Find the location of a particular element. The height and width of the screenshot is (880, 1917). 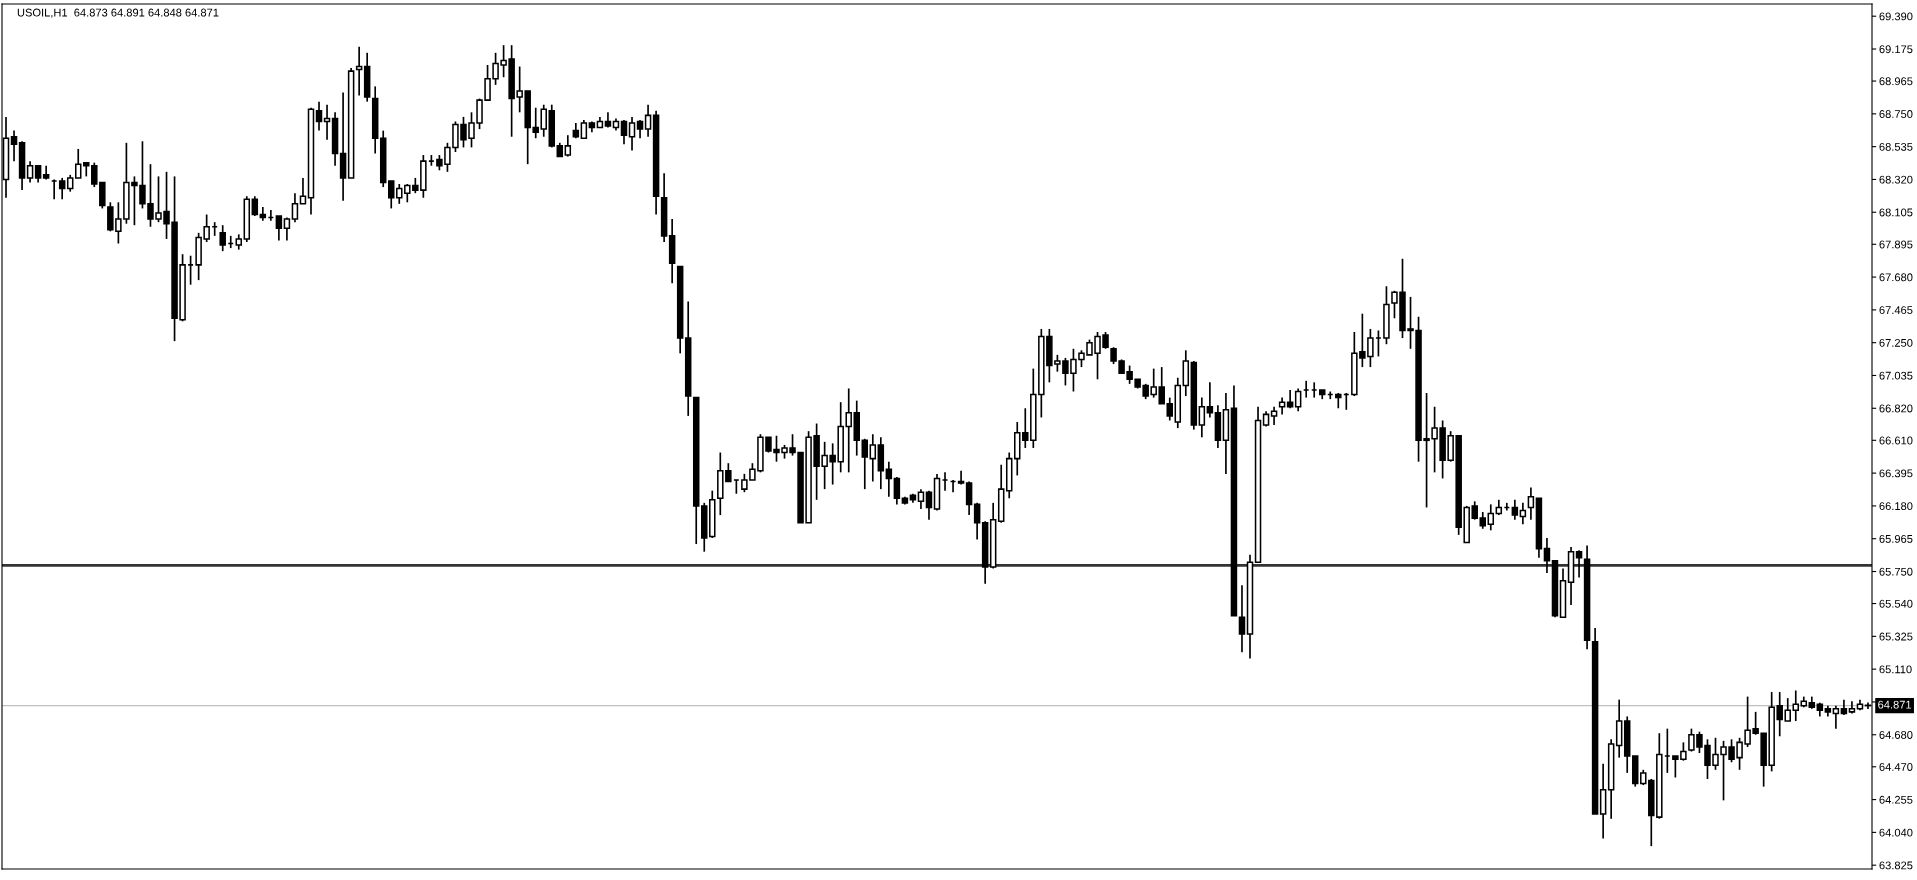

y-tick-label: 69.175 is located at coordinates (1896, 49).